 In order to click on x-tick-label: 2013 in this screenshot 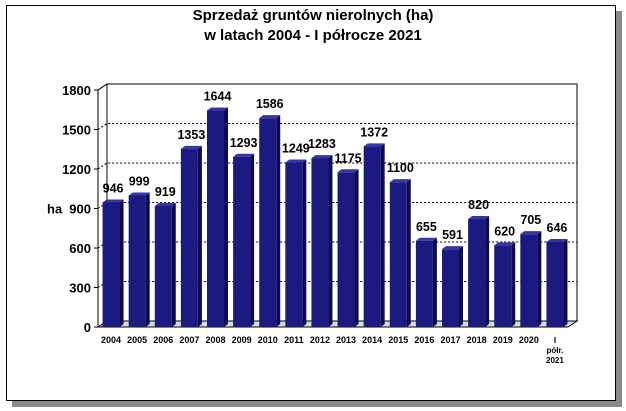, I will do `click(346, 340)`.